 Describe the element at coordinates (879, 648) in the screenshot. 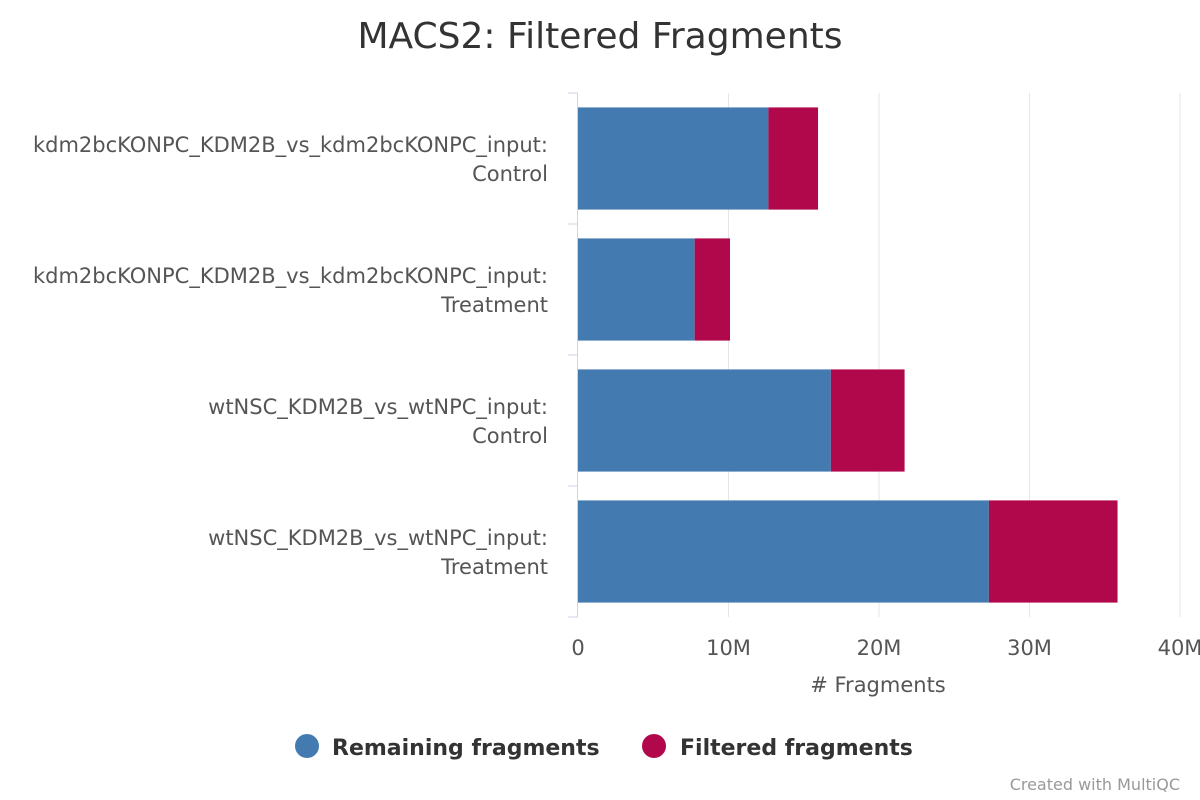

I see `x-tick-label: 20M` at that location.